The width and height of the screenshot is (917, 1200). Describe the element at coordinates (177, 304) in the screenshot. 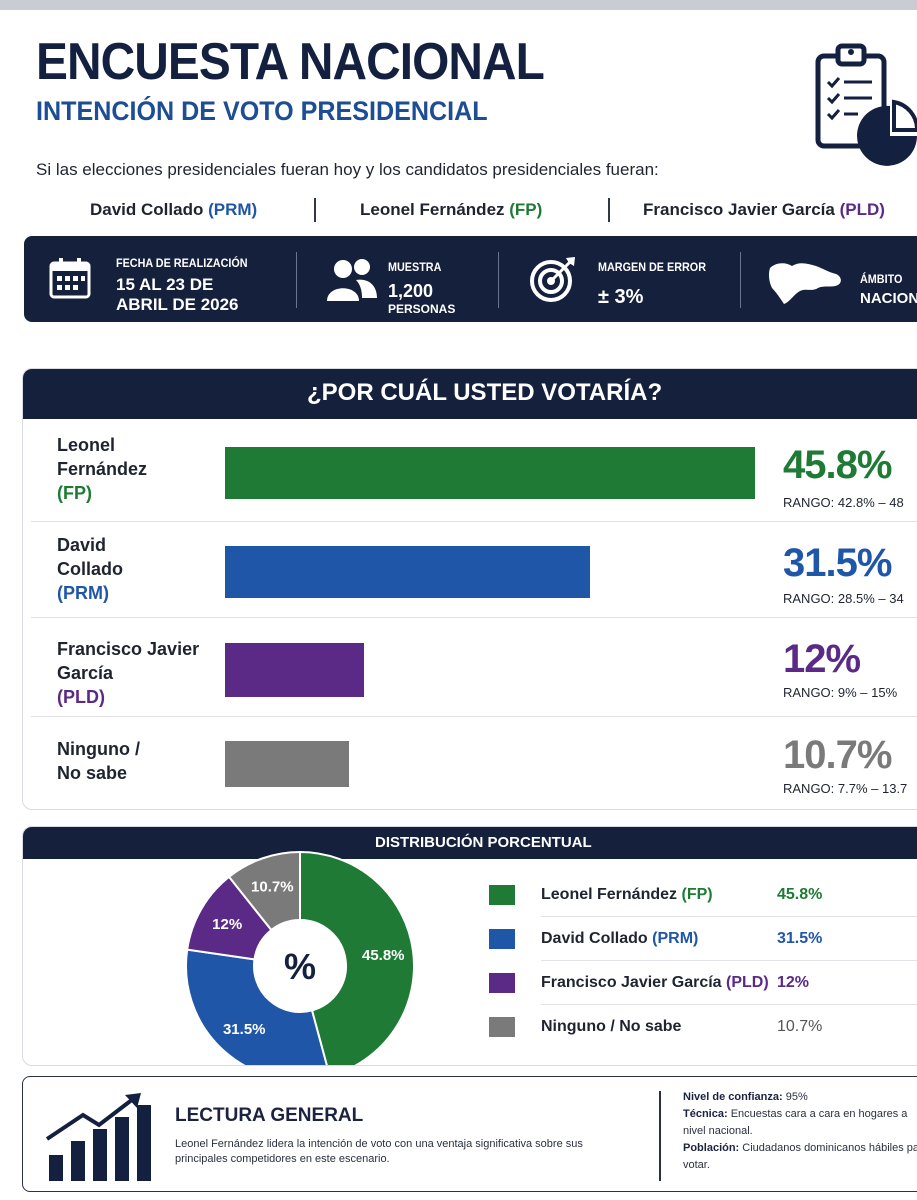

I see `fecha-line2: ABRIL DE 2026` at that location.